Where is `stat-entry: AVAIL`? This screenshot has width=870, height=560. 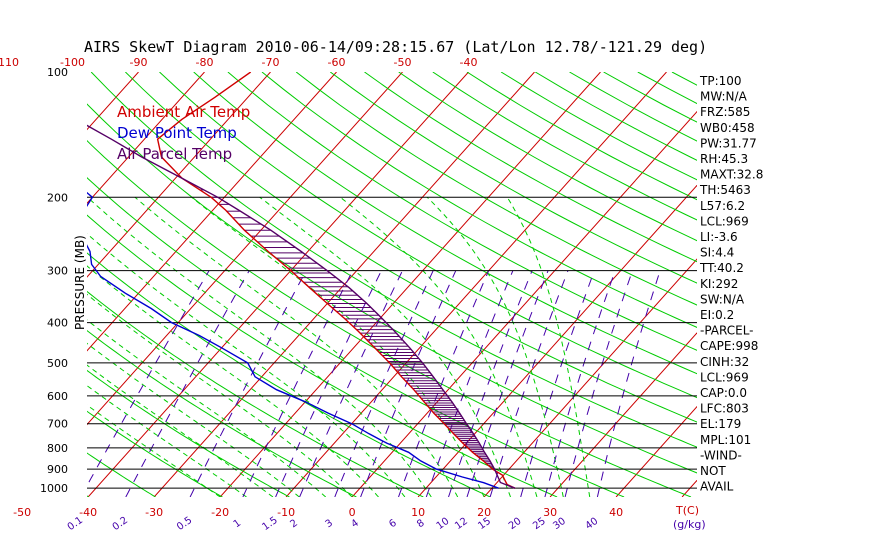
stat-entry: AVAIL is located at coordinates (717, 487).